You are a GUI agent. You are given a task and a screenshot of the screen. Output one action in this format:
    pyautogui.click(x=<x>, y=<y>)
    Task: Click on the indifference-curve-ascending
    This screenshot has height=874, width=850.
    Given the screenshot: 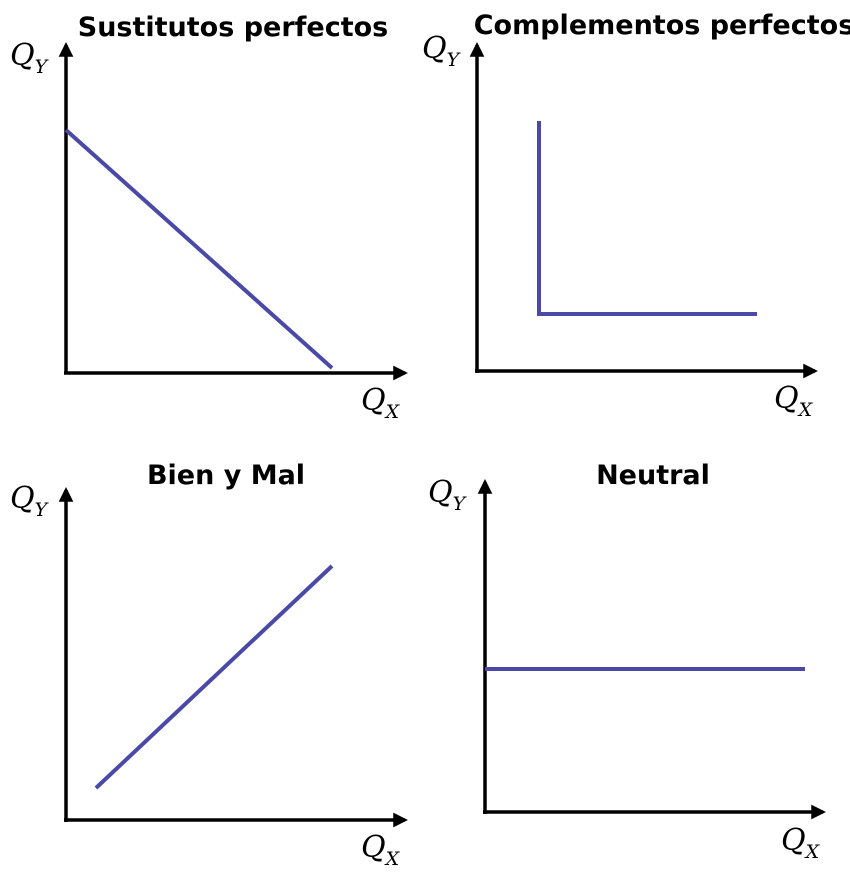 What is the action you would take?
    pyautogui.click(x=214, y=677)
    